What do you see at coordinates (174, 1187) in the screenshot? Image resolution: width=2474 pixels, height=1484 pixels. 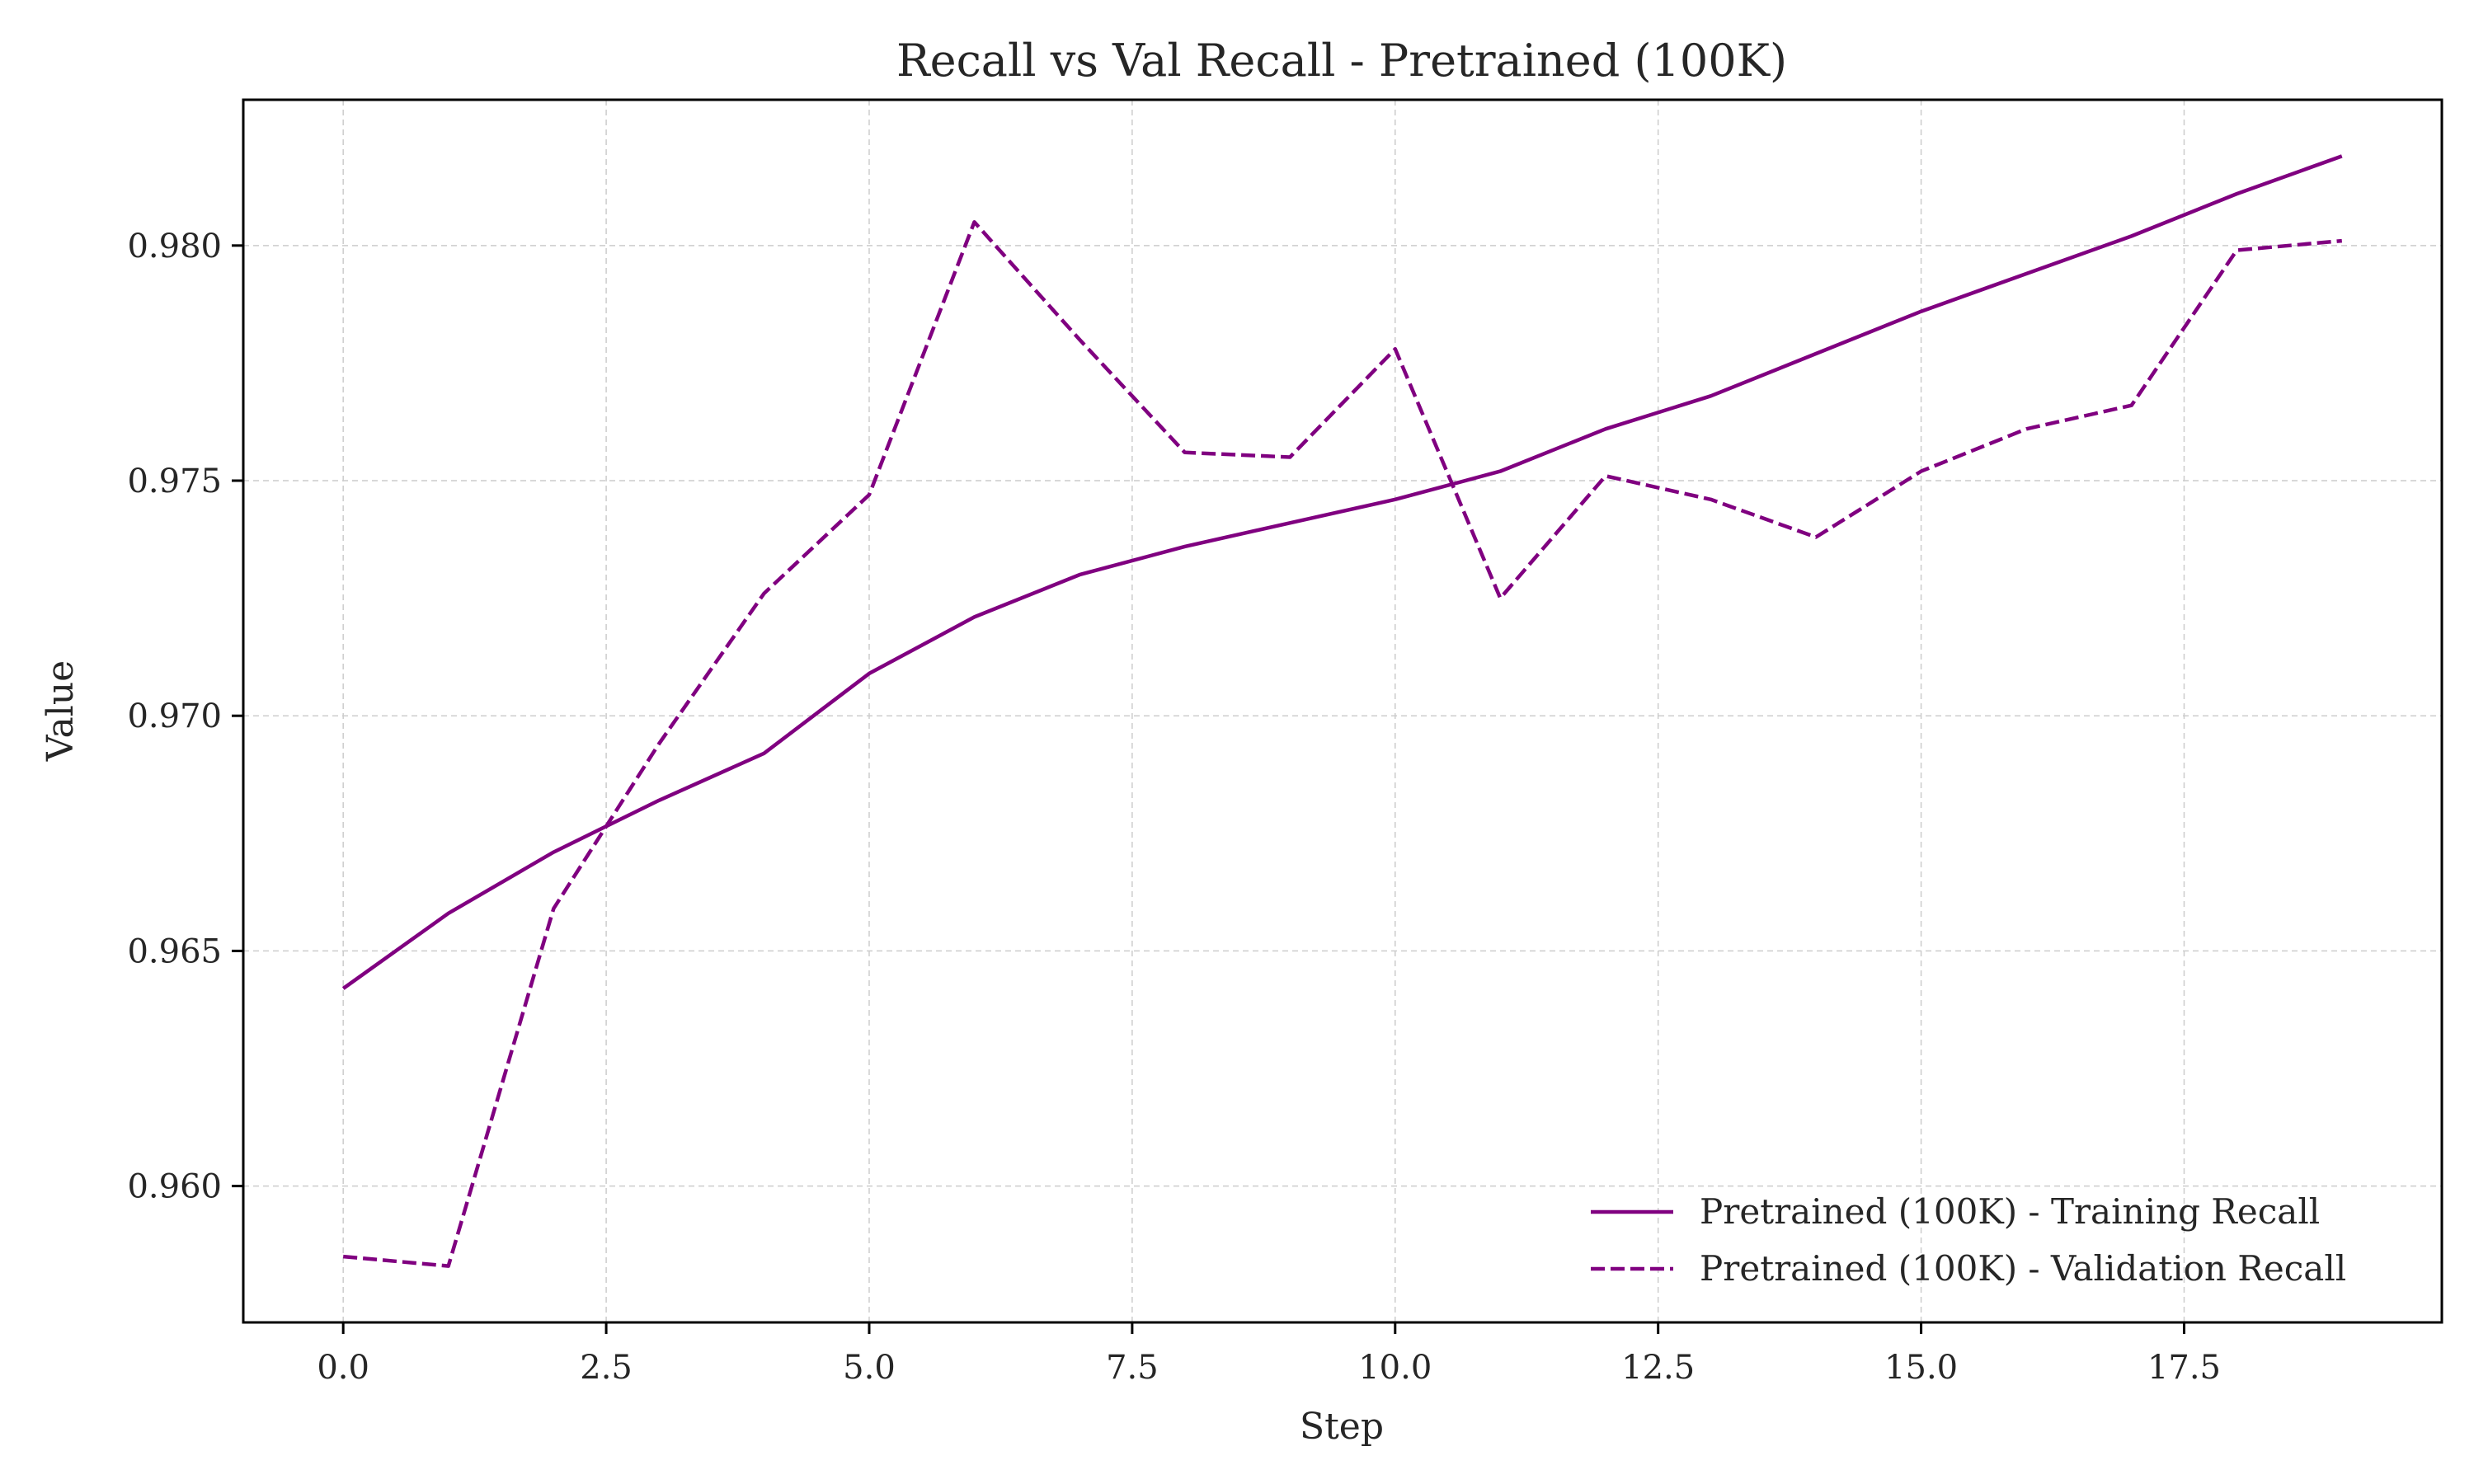 I see `y-tick-label: 0.960` at bounding box center [174, 1187].